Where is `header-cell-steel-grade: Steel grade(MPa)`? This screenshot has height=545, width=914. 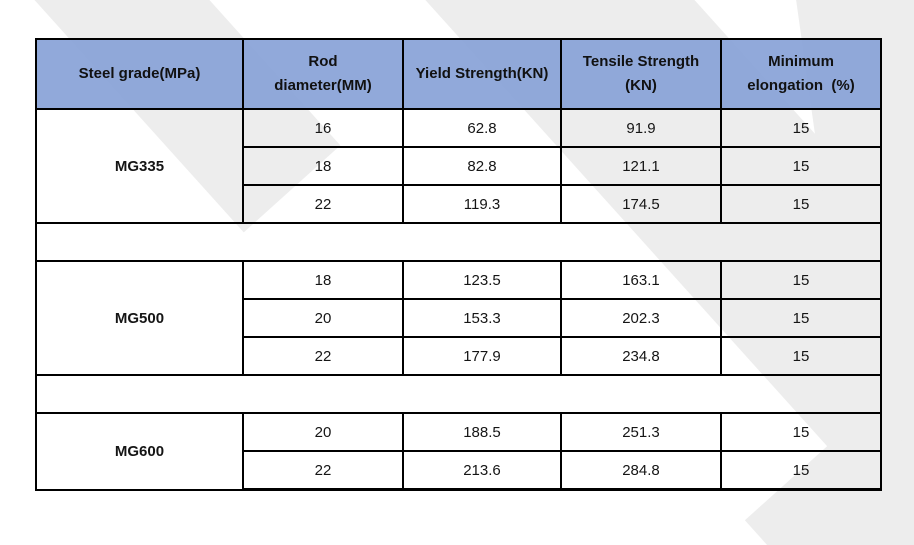 header-cell-steel-grade: Steel grade(MPa) is located at coordinates (139, 74).